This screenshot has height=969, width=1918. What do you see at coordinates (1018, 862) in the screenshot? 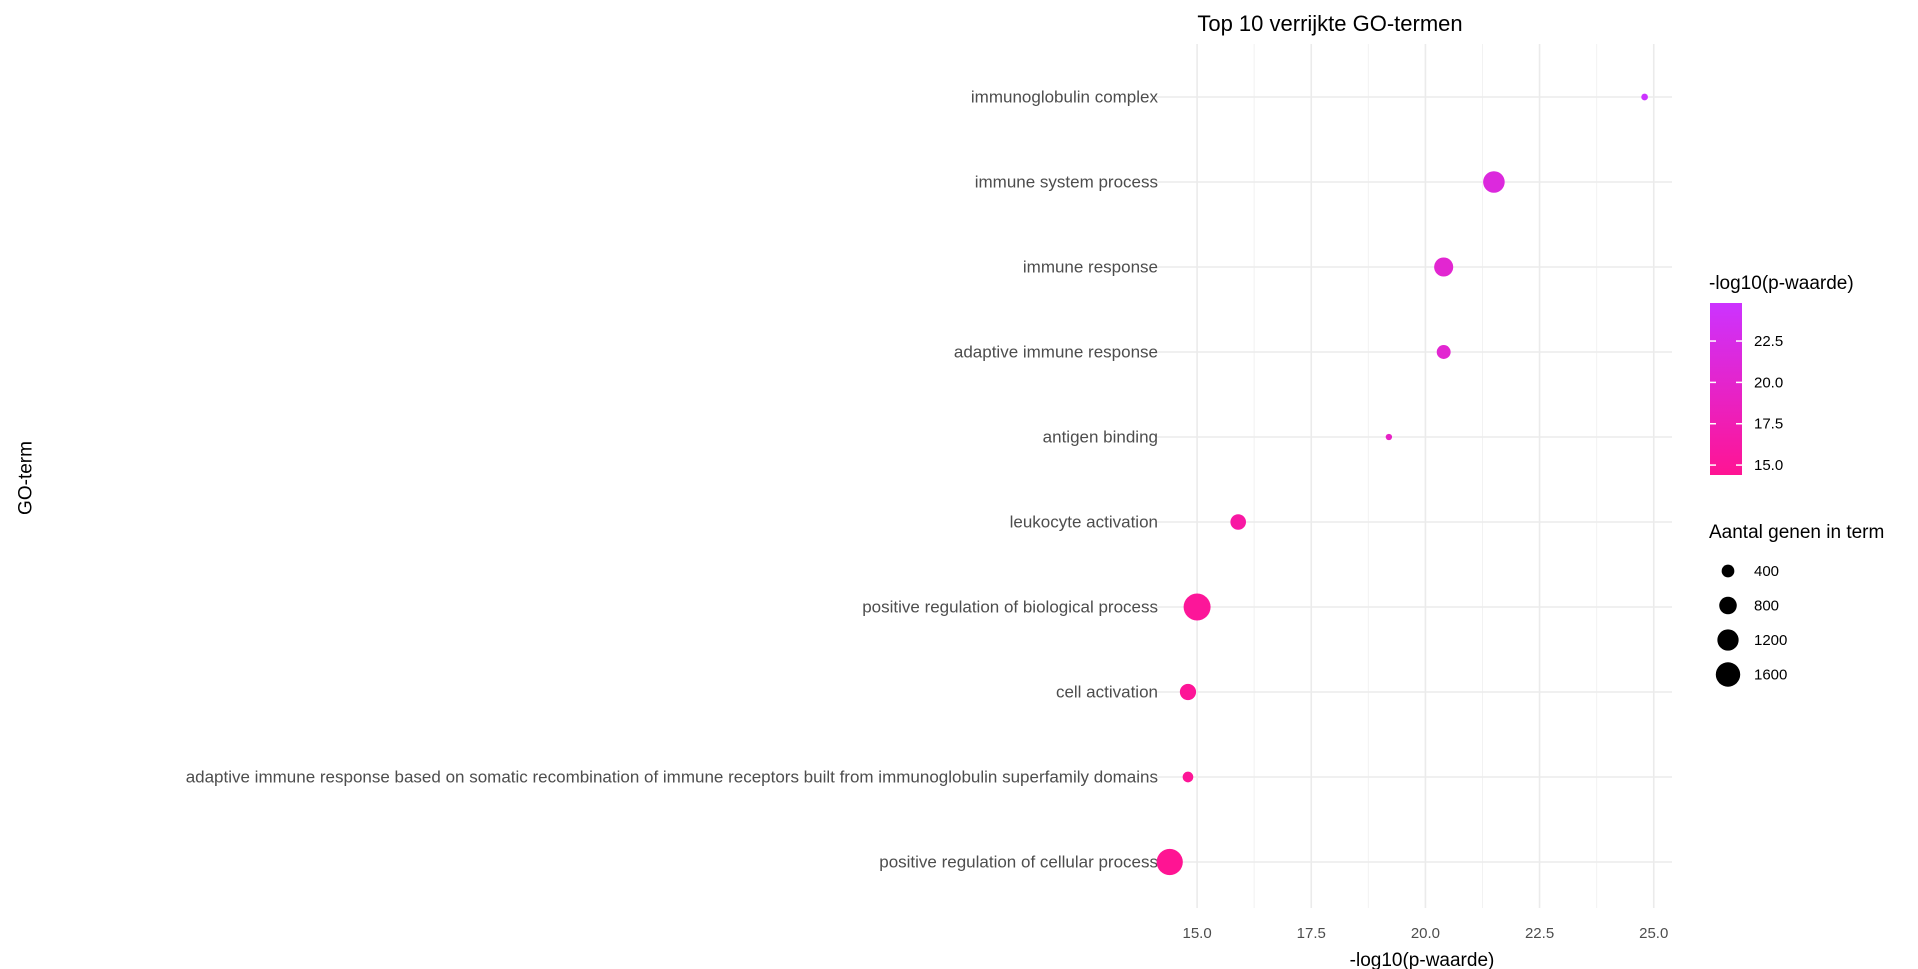
I see `category-label: positive regulation of cellular process` at bounding box center [1018, 862].